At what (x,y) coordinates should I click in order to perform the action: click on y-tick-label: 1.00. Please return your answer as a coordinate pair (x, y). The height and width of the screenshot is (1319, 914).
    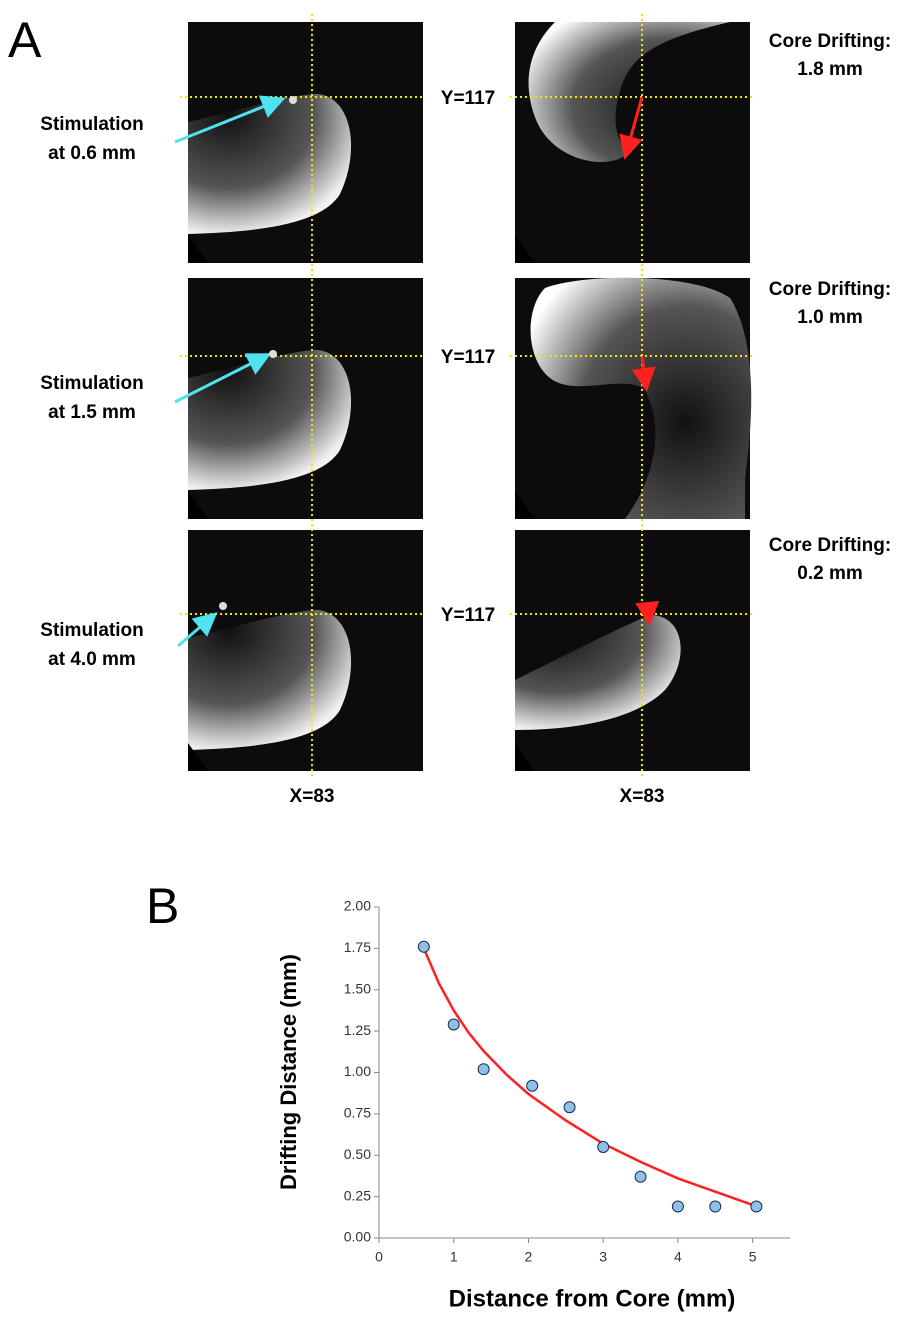
    Looking at the image, I should click on (357, 1071).